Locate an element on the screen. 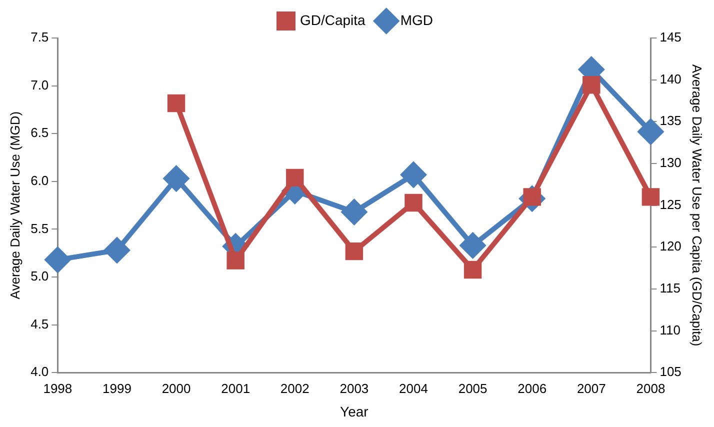 The width and height of the screenshot is (714, 427). y-tick-label: 7.5 is located at coordinates (39, 37).